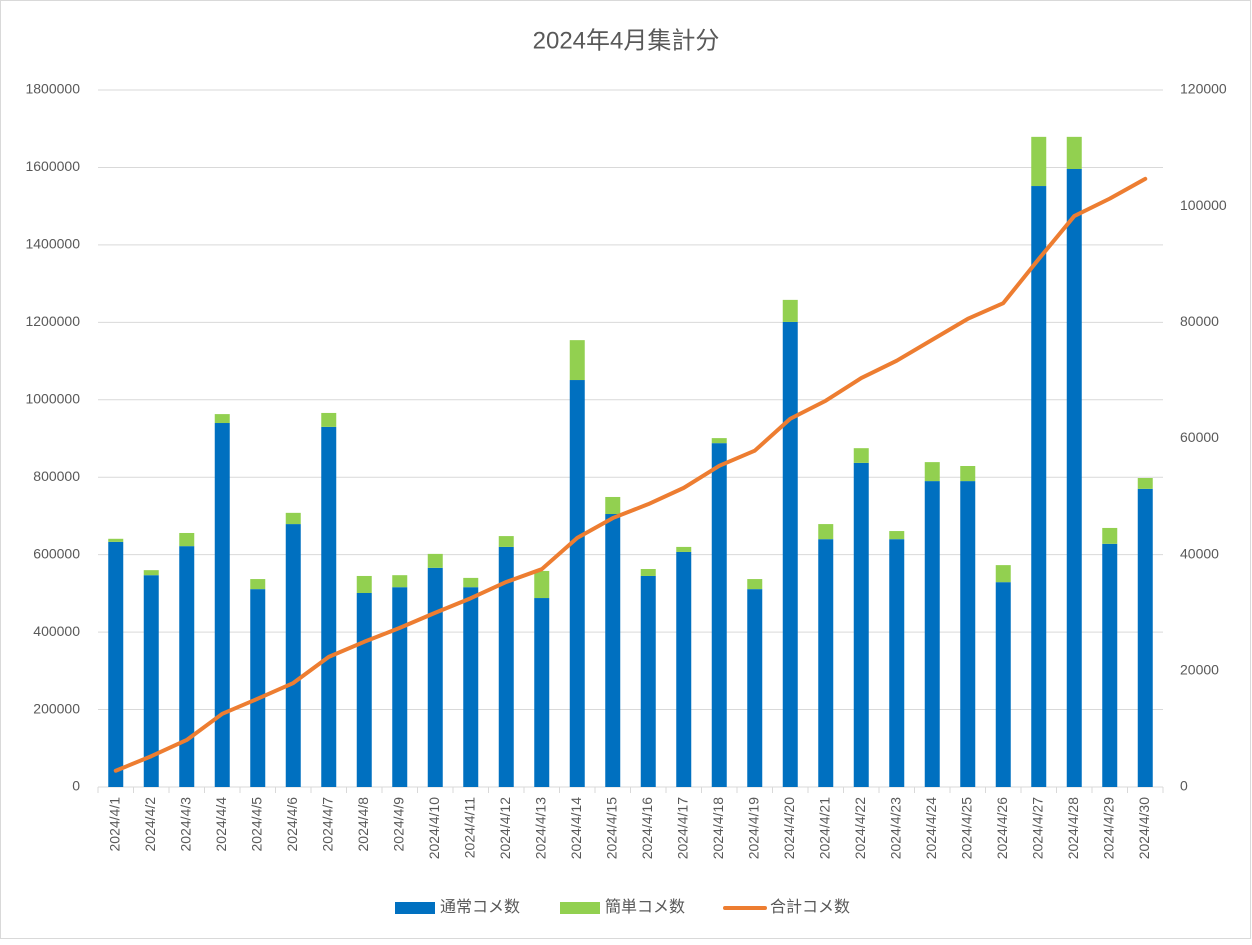  I want to click on legend-label: 通常コメ数, so click(480, 907).